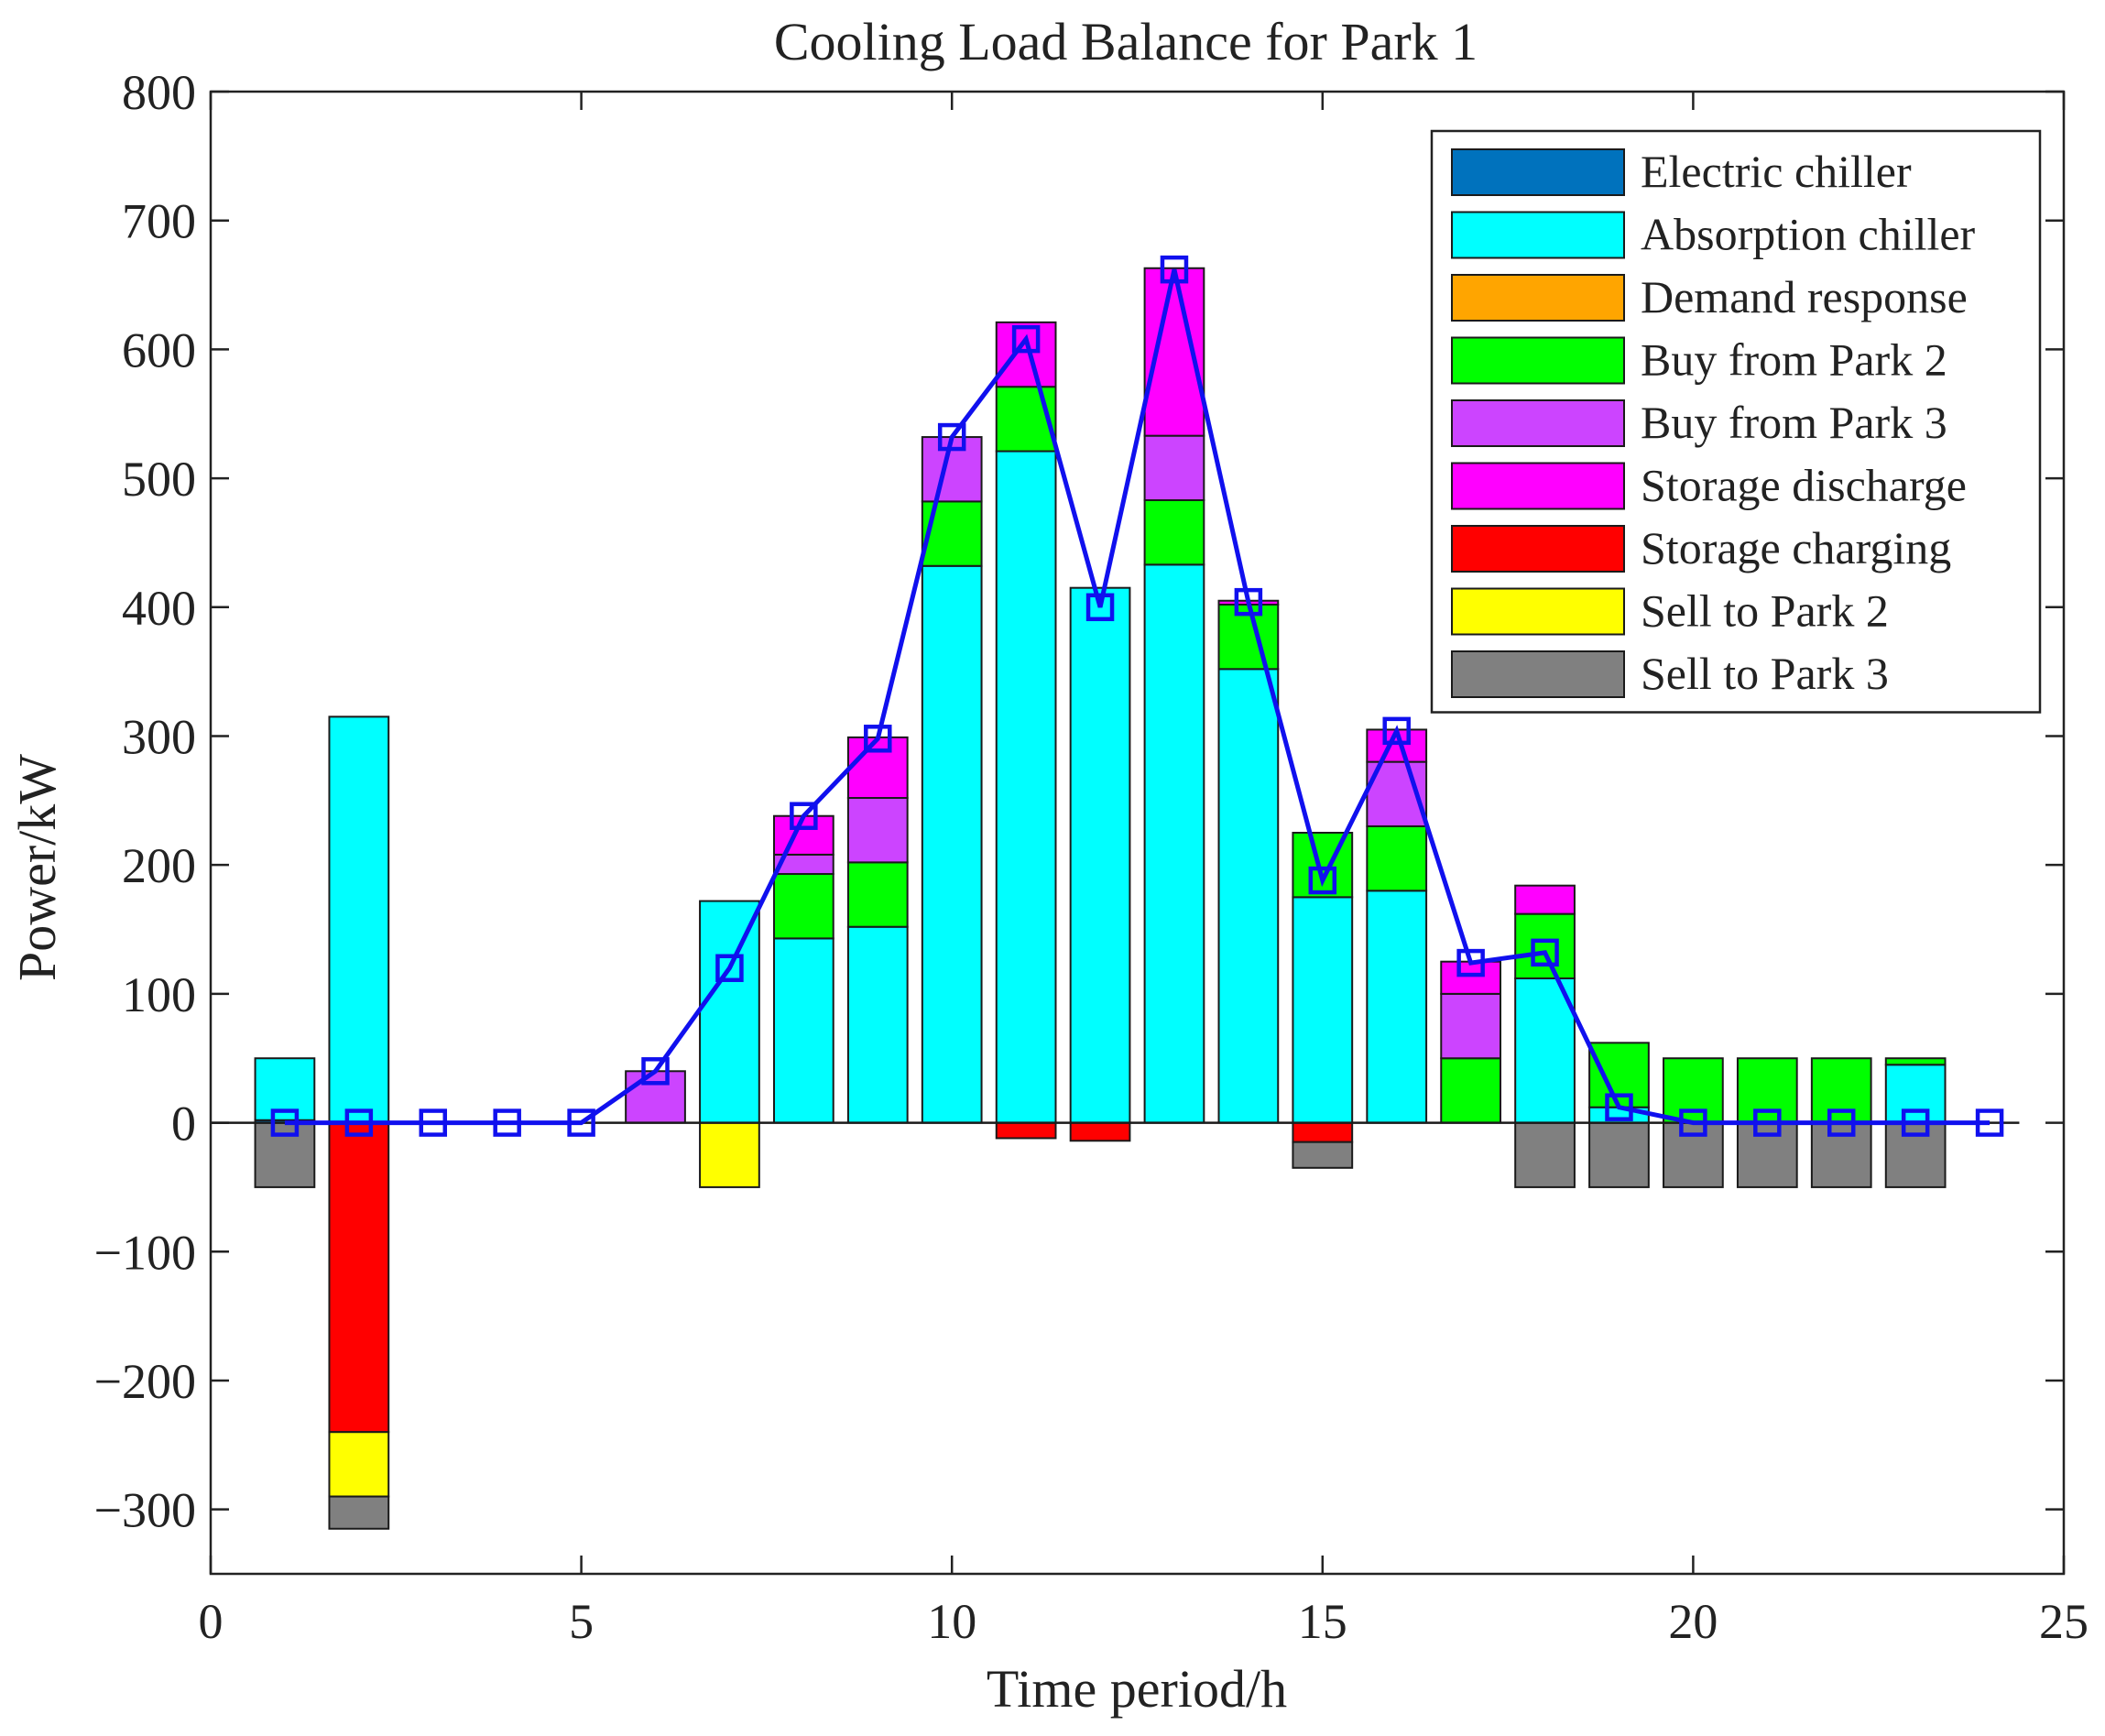 Image resolution: width=2105 pixels, height=1736 pixels. Describe the element at coordinates (1322, 1622) in the screenshot. I see `x-tick-label: 15` at that location.